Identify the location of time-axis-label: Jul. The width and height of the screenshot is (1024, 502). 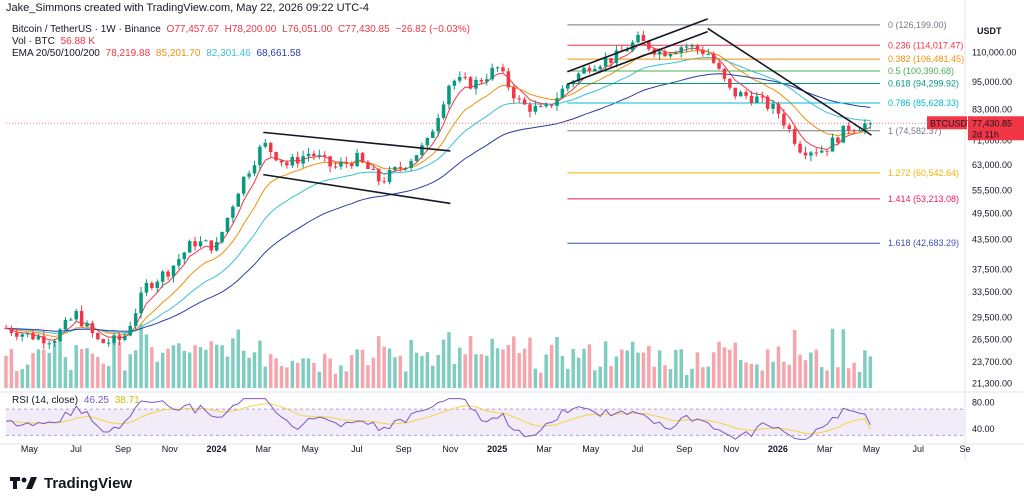
(918, 449).